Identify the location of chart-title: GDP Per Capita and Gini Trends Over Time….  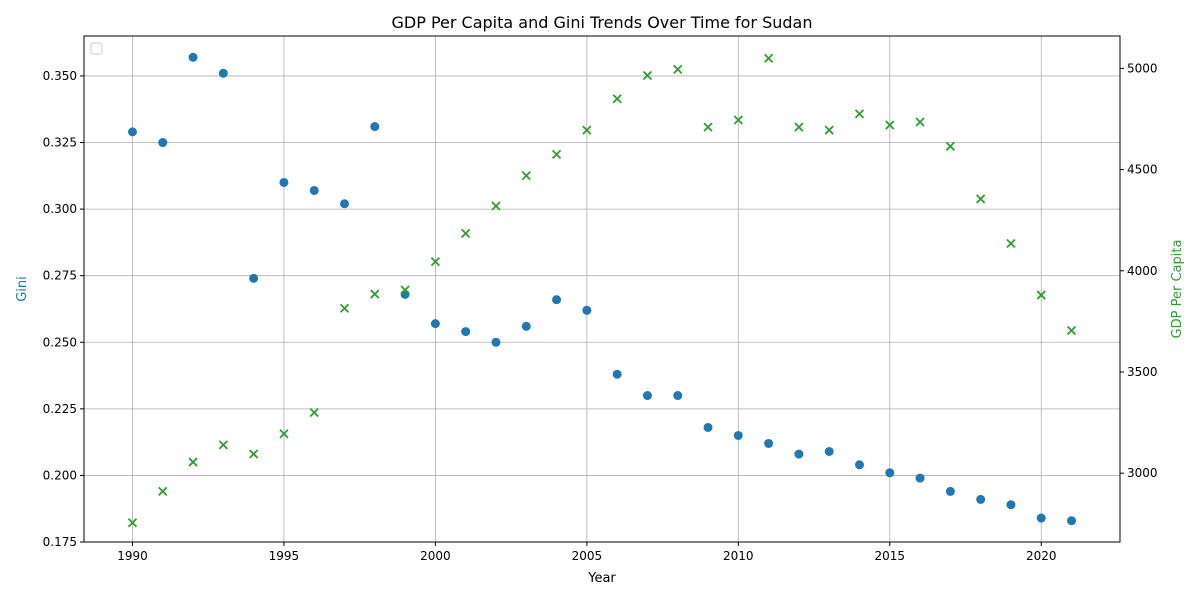
(602, 22).